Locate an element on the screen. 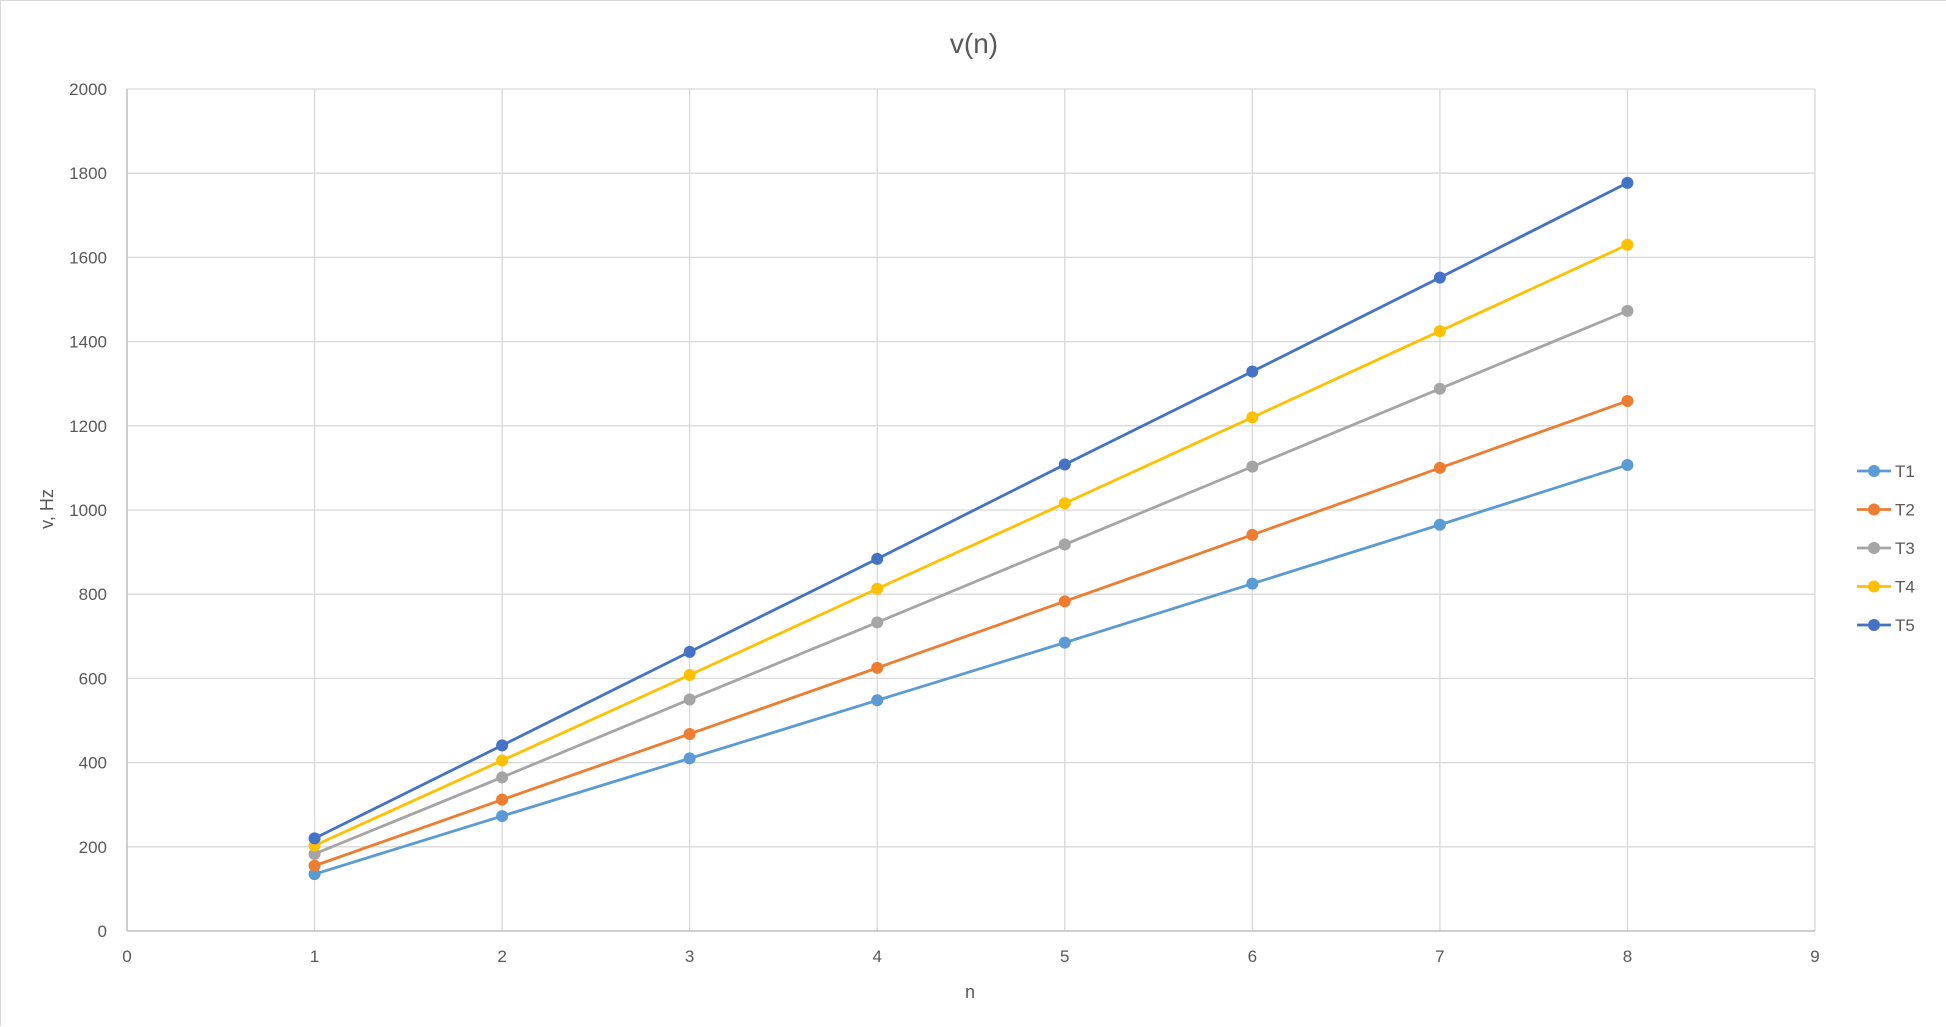 The height and width of the screenshot is (1027, 1946). y-tick-label: 2000 is located at coordinates (88, 89).